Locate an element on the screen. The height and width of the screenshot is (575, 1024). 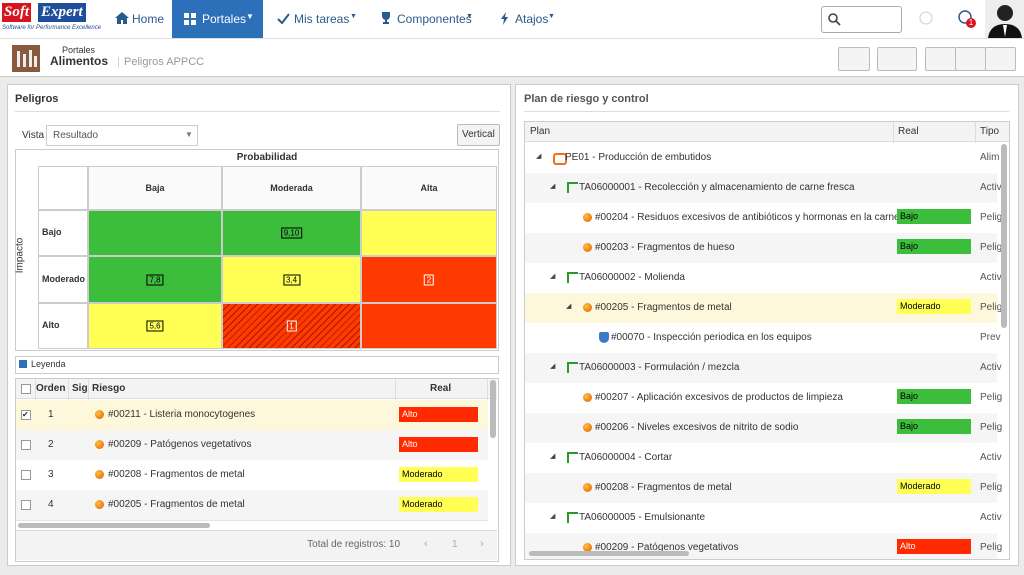
matrix-cell: 5,6 is located at coordinates (155, 326).